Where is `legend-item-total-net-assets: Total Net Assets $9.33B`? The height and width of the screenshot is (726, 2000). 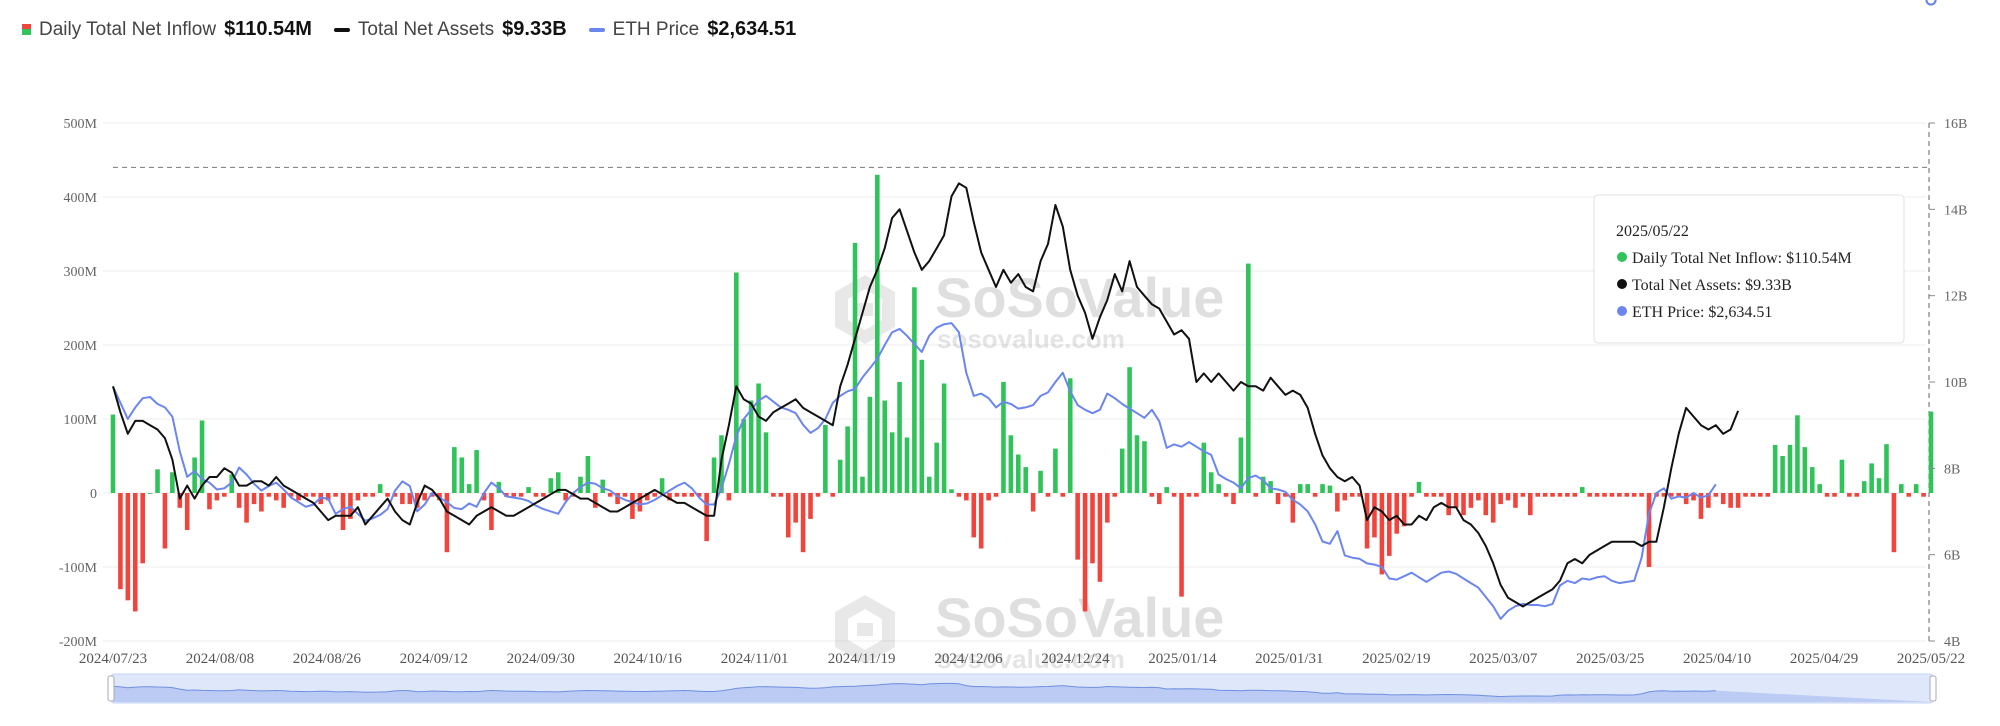 legend-item-total-net-assets: Total Net Assets $9.33B is located at coordinates (450, 29).